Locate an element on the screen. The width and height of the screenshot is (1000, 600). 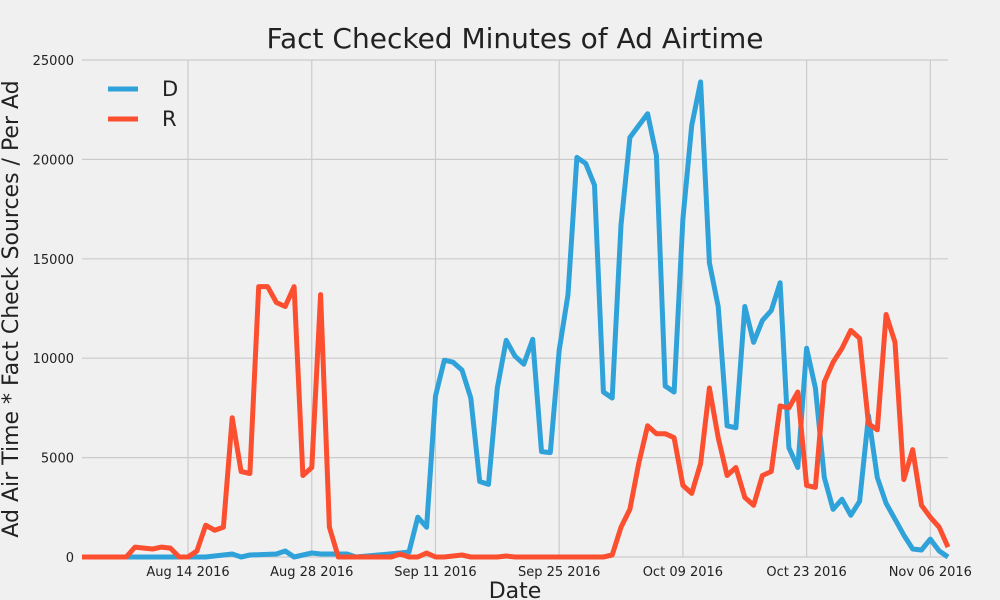
x-tick-label: Sep 25 2016 is located at coordinates (559, 572).